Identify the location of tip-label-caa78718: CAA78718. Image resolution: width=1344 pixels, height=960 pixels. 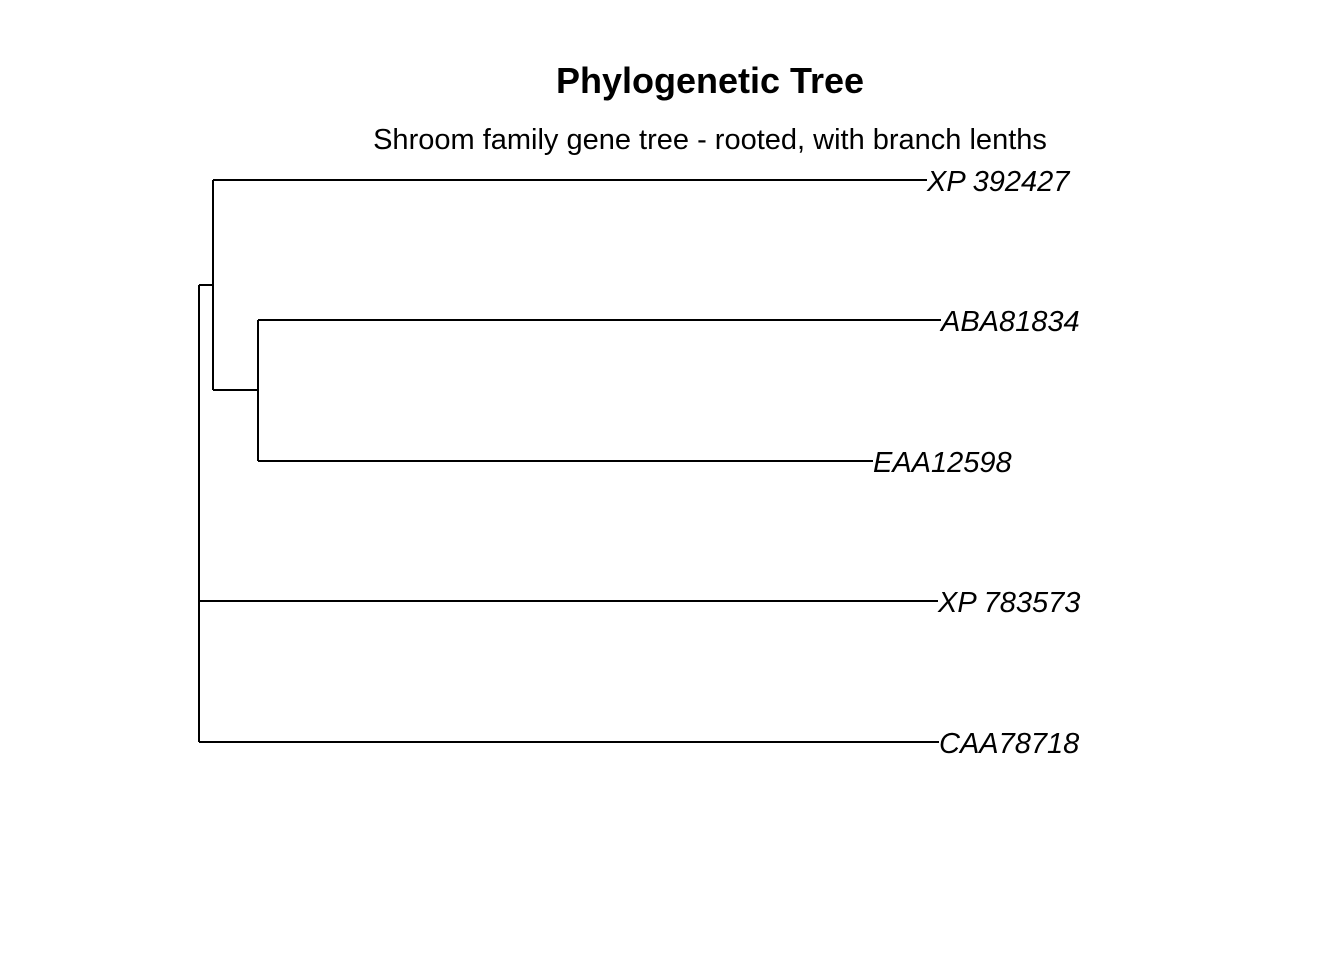
(1009, 744).